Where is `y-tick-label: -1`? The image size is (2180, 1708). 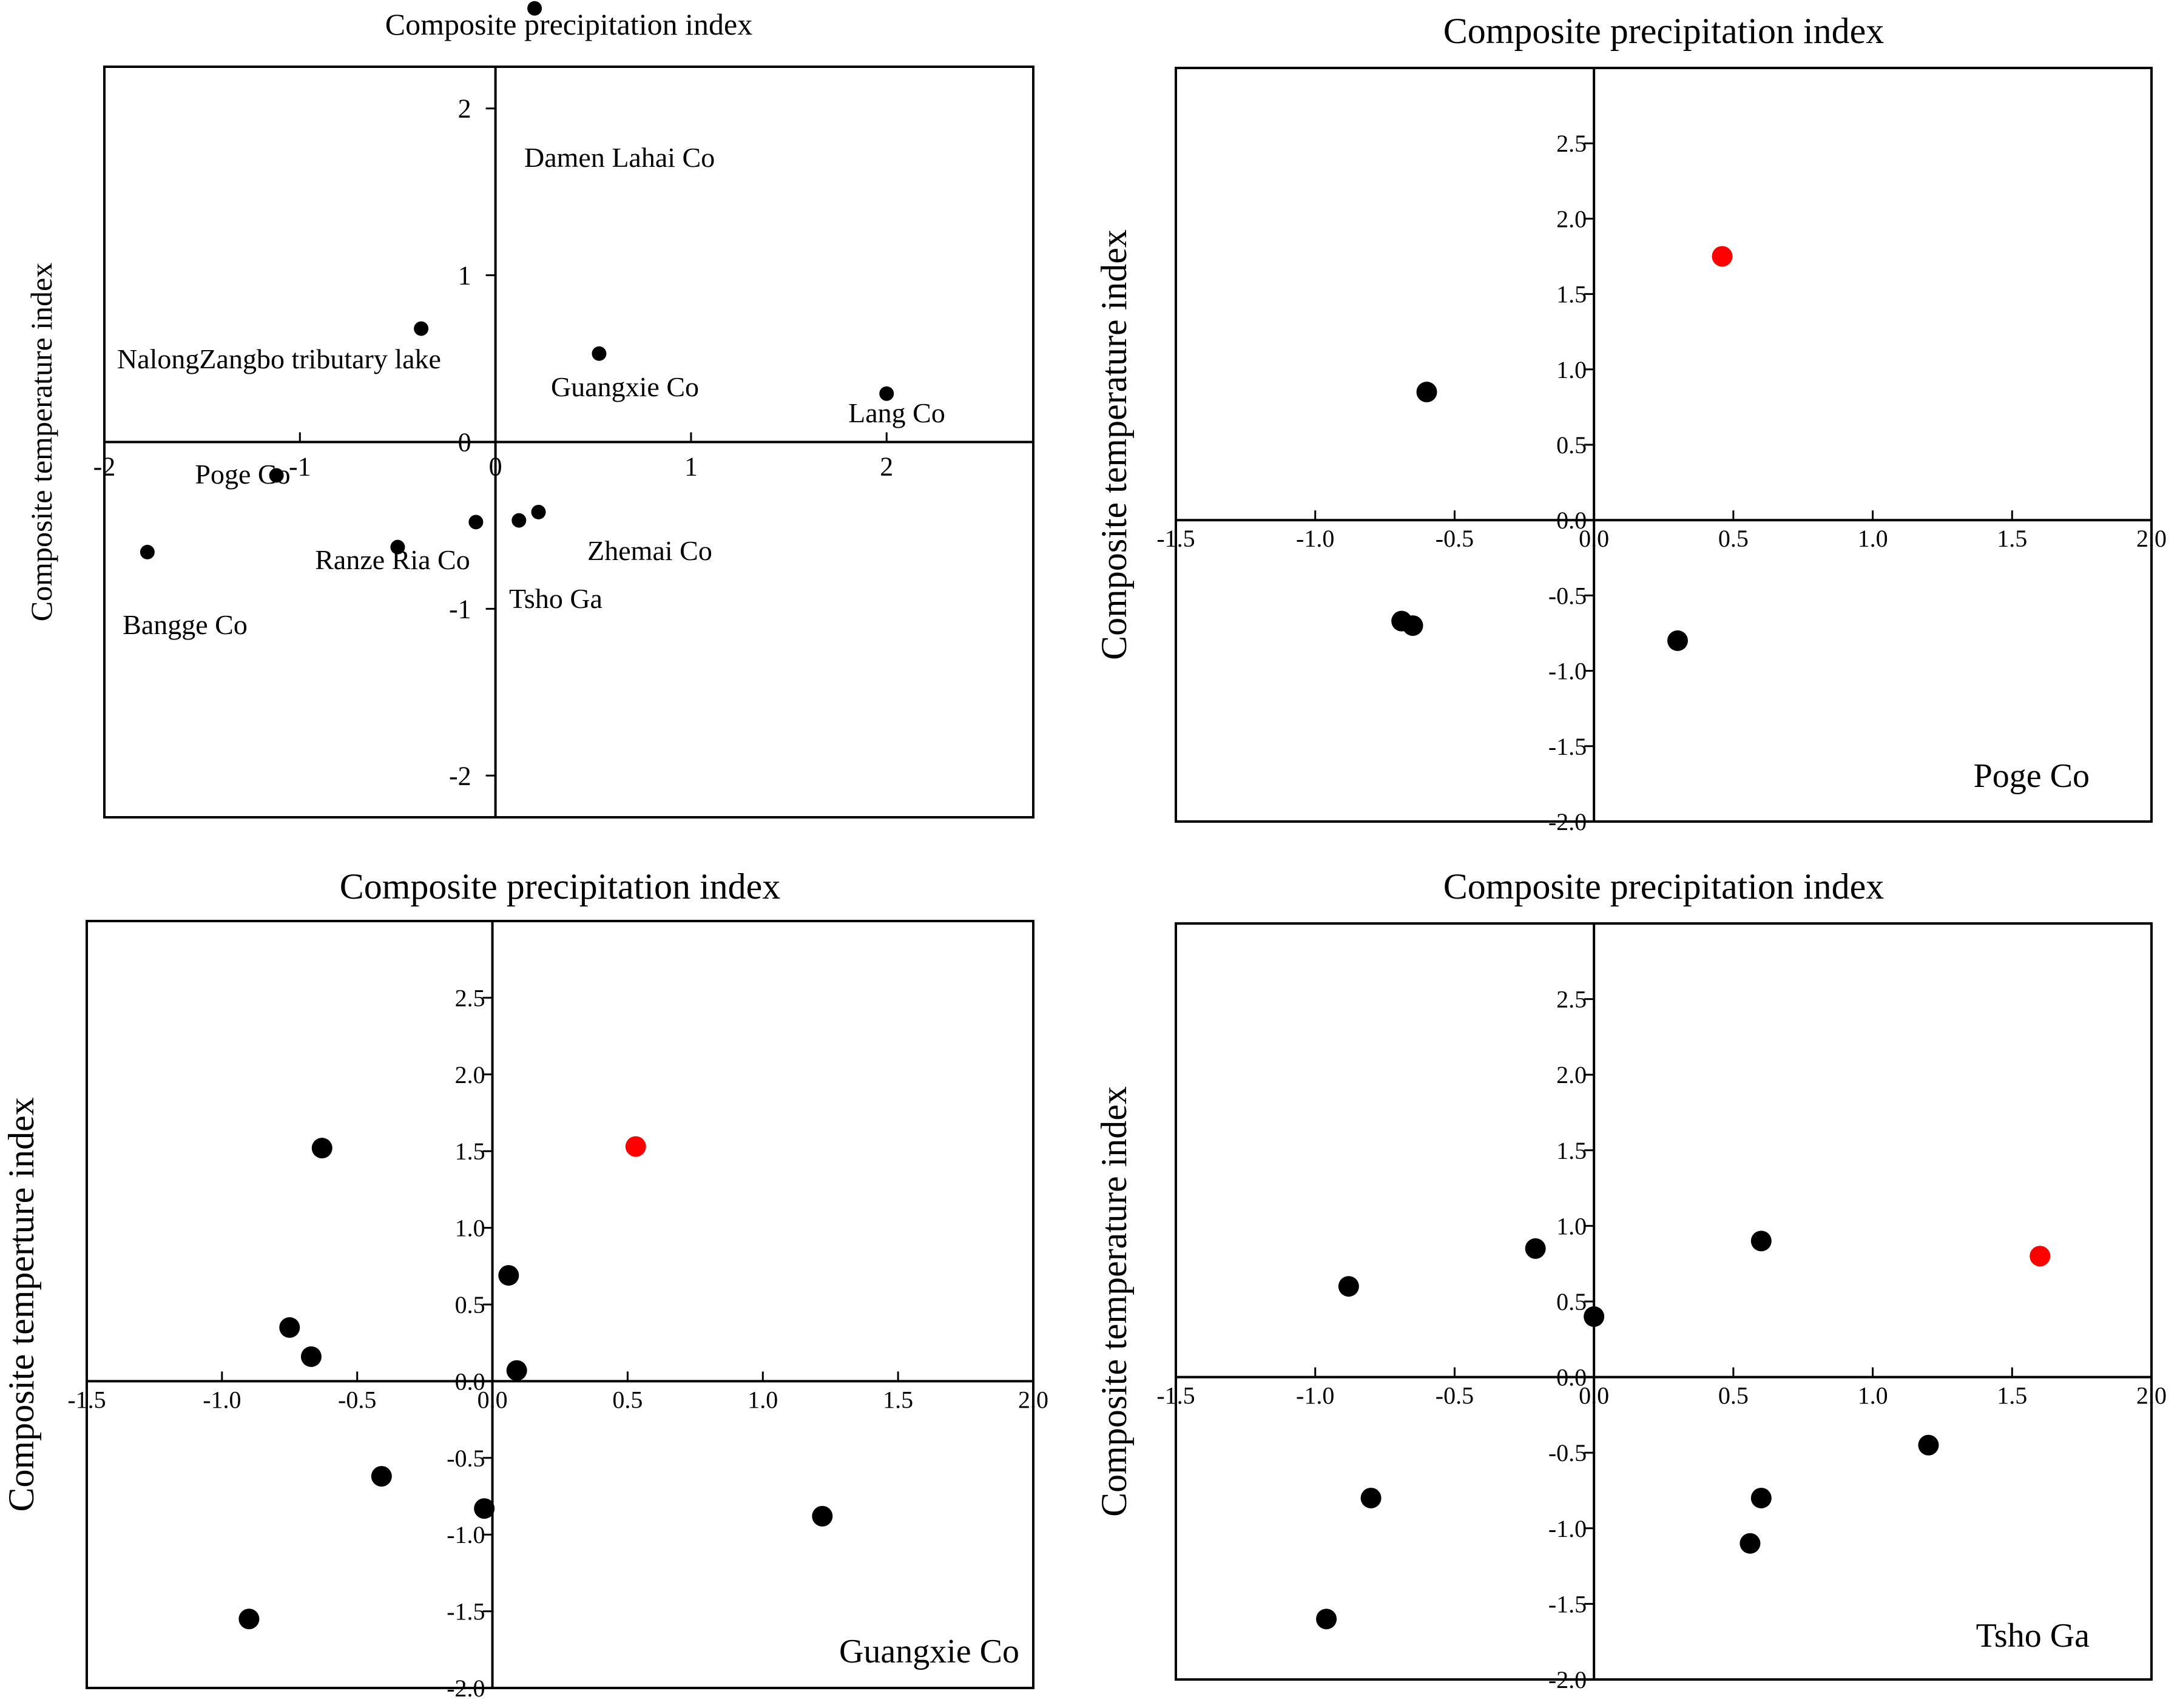 y-tick-label: -1 is located at coordinates (460, 609).